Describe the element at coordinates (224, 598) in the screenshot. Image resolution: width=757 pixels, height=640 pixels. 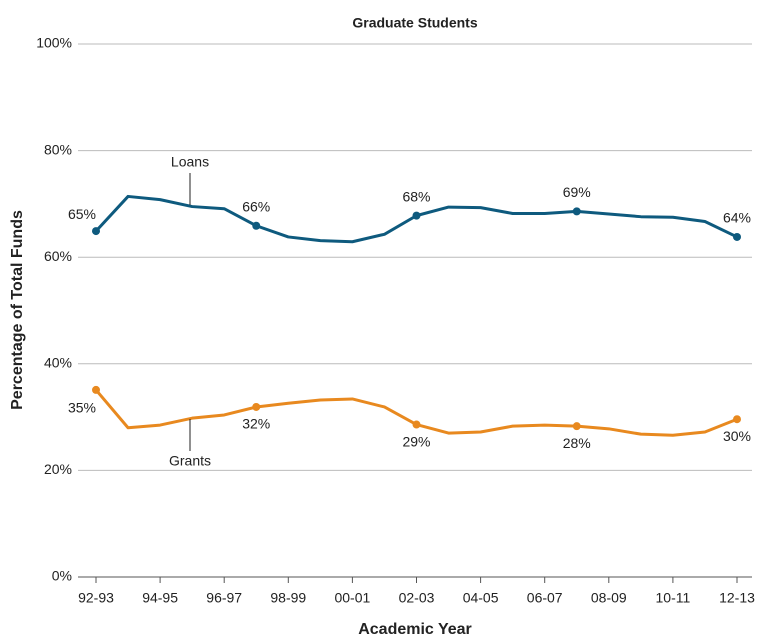
I see `x-tick-label: 96-97` at that location.